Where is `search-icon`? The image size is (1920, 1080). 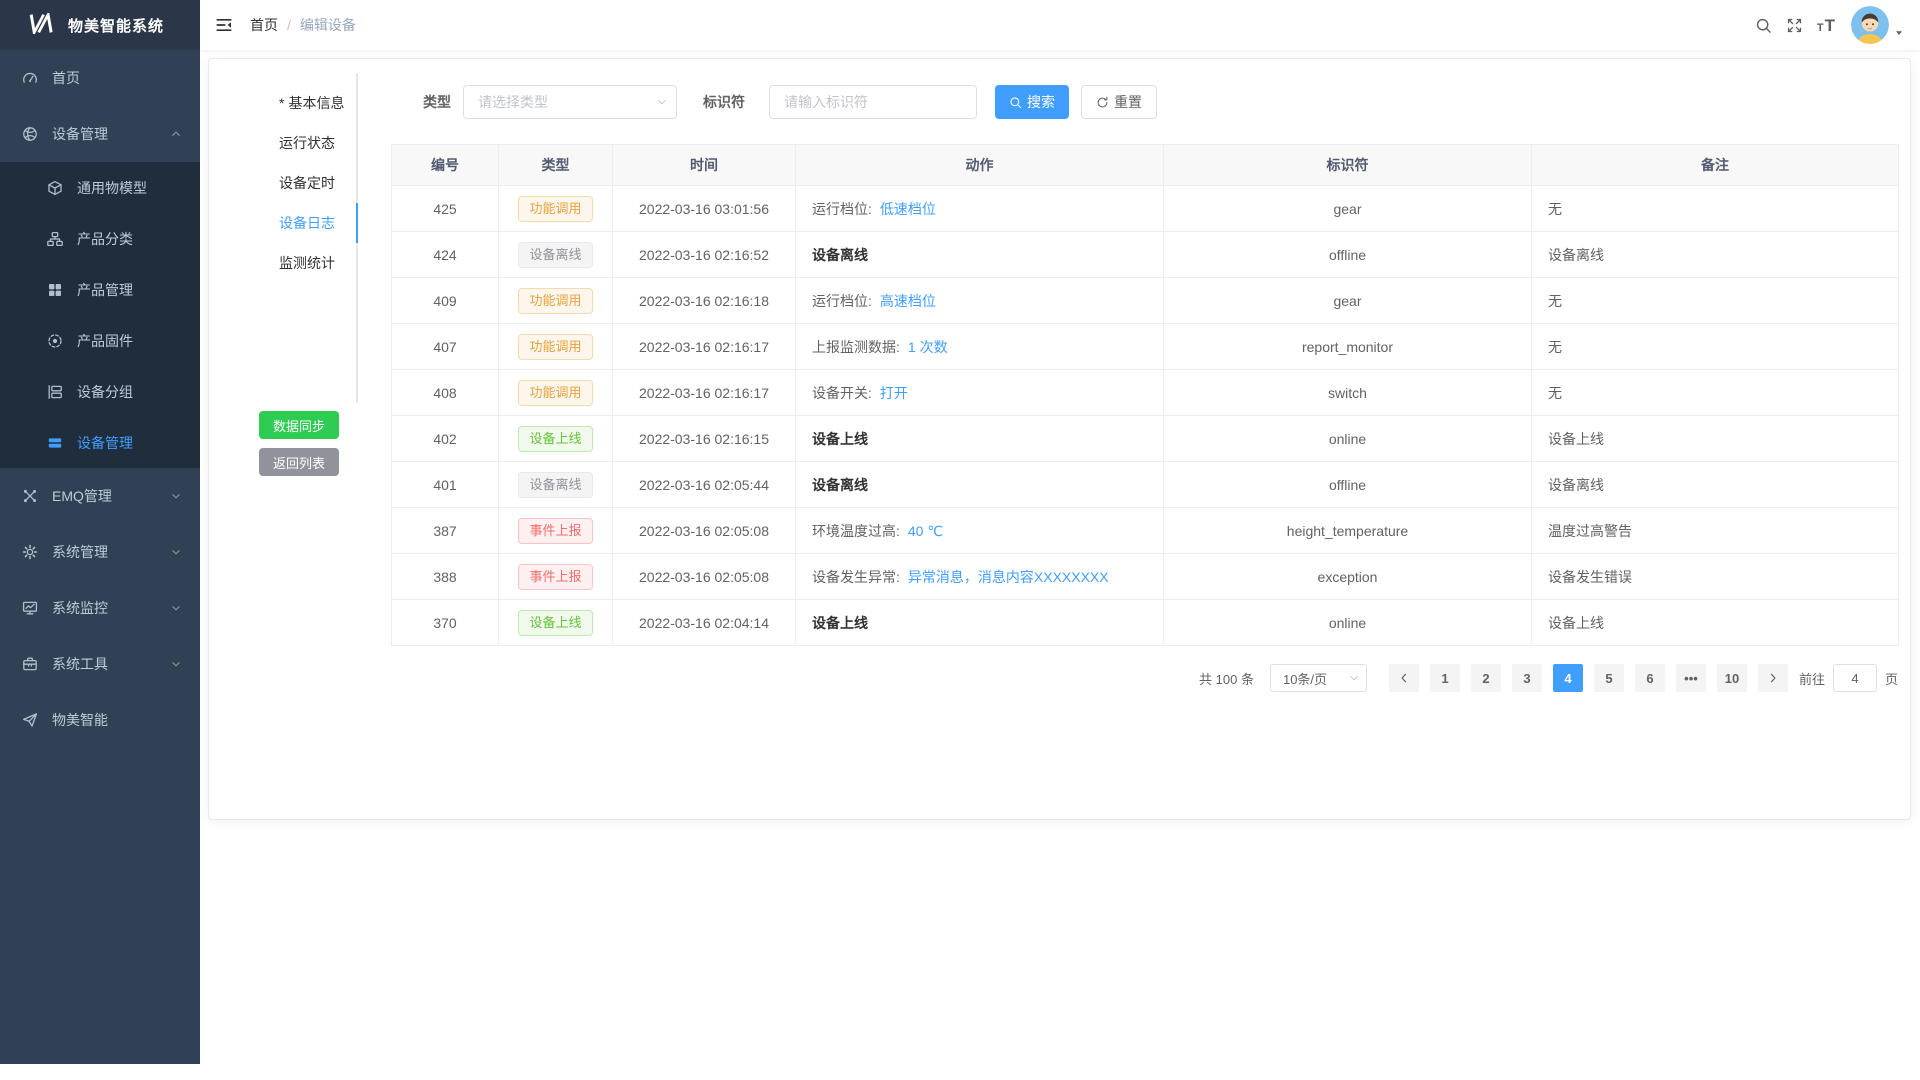 search-icon is located at coordinates (1763, 25).